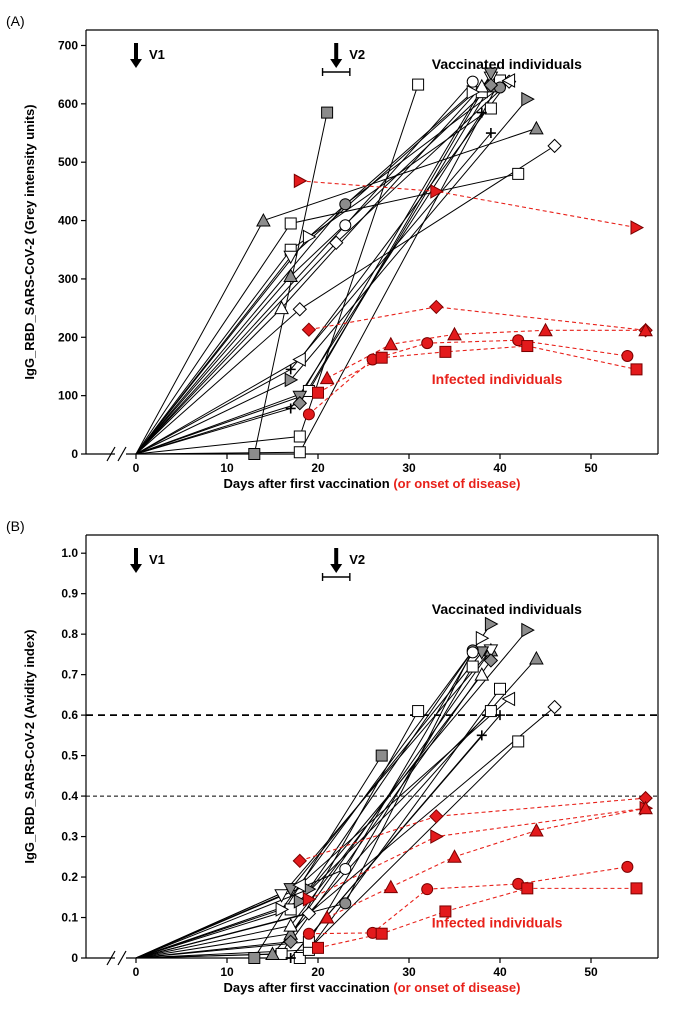 Image resolution: width=690 pixels, height=1031 pixels. I want to click on y-tick-label: 0.9, so click(69, 594).